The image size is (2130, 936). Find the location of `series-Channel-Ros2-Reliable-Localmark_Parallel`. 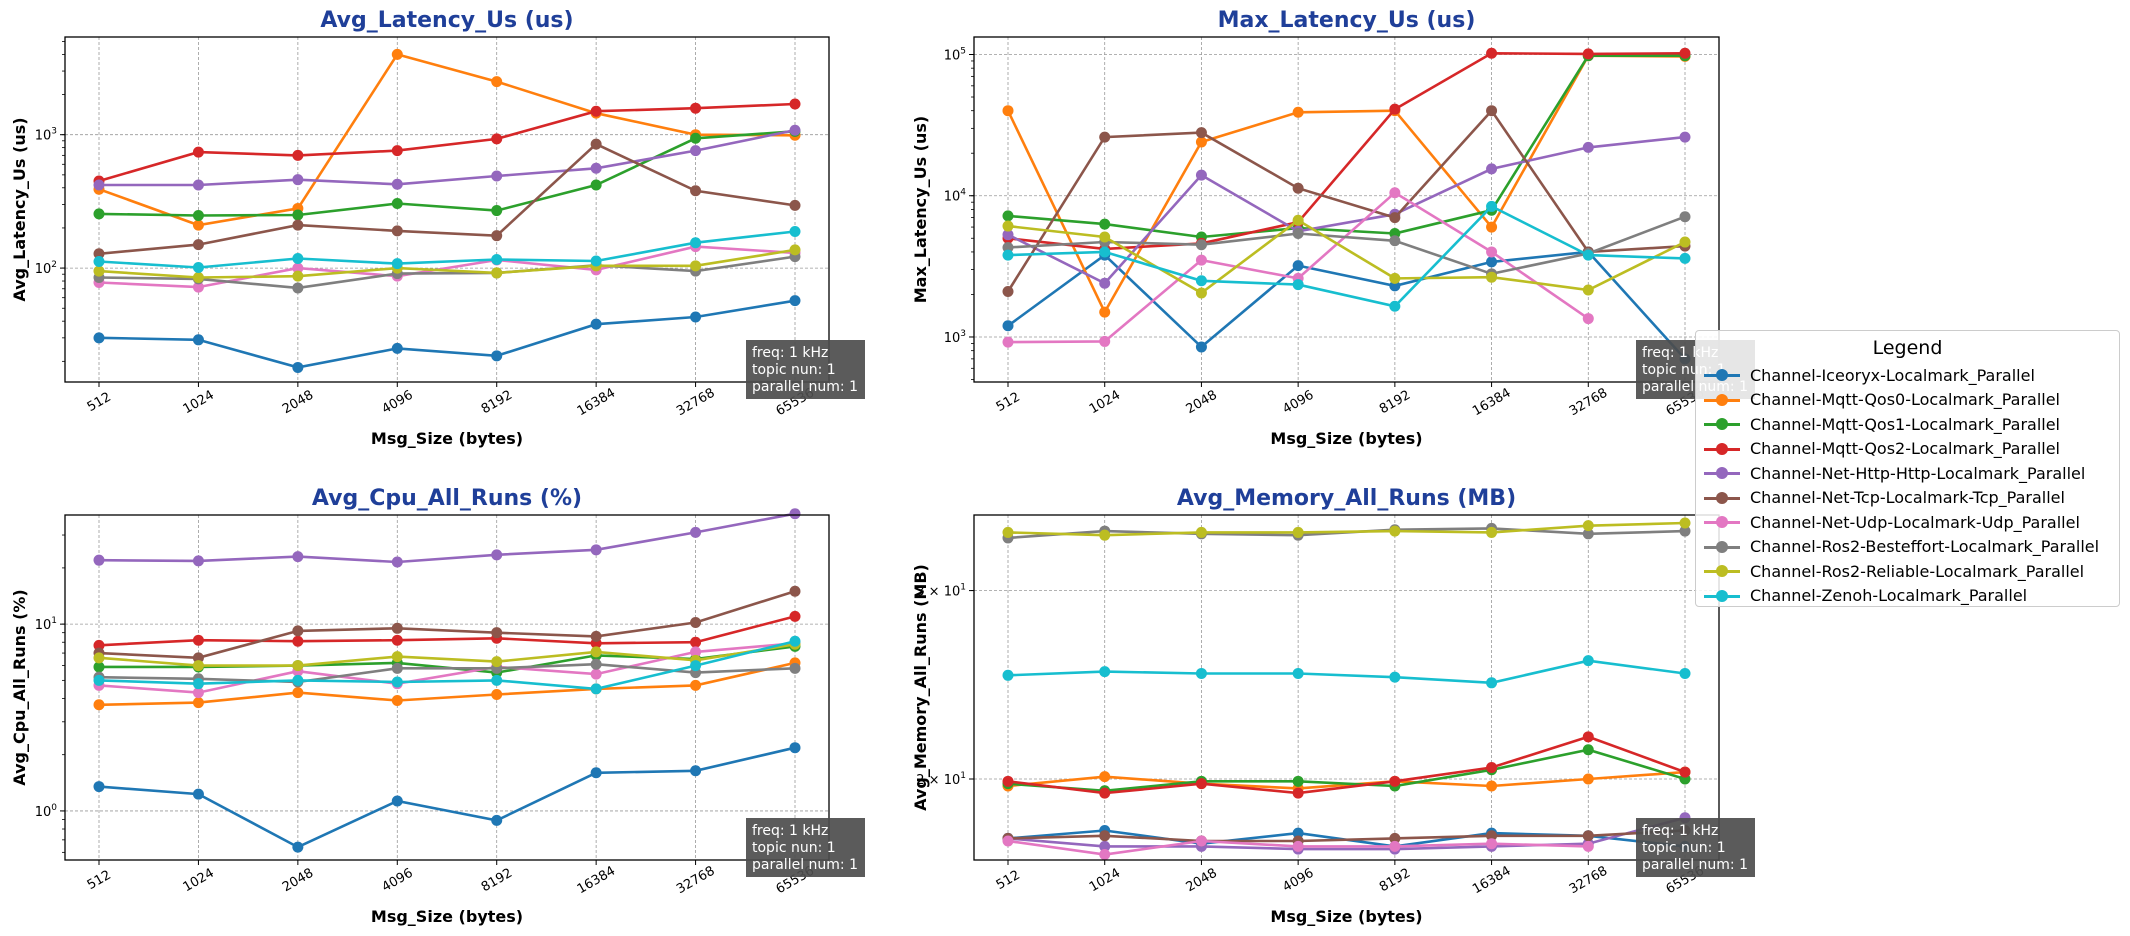

series-Channel-Ros2-Reliable-Localmark_Parallel is located at coordinates (1346, 529).